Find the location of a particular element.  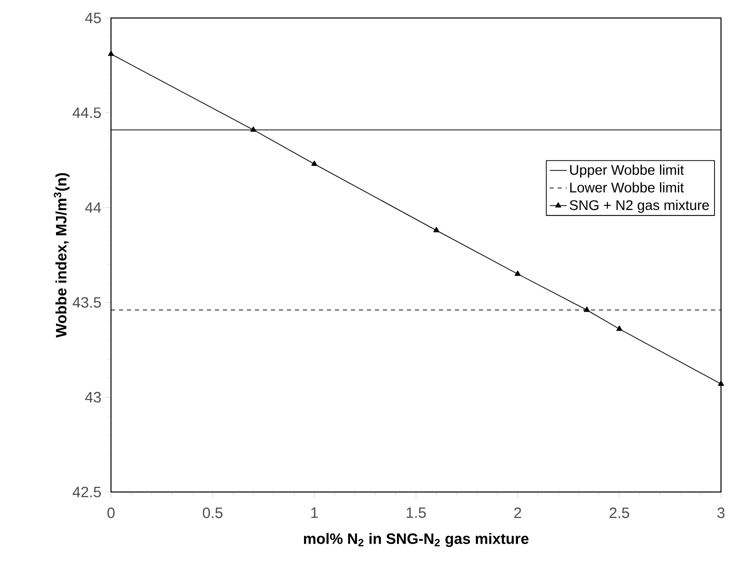

x-tick-label: 3 is located at coordinates (721, 513).